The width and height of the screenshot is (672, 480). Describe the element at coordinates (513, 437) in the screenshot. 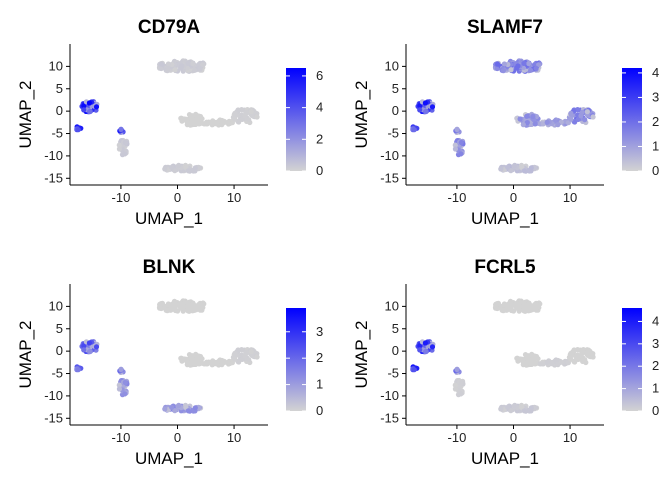

I see `x-tick-label: 0` at that location.